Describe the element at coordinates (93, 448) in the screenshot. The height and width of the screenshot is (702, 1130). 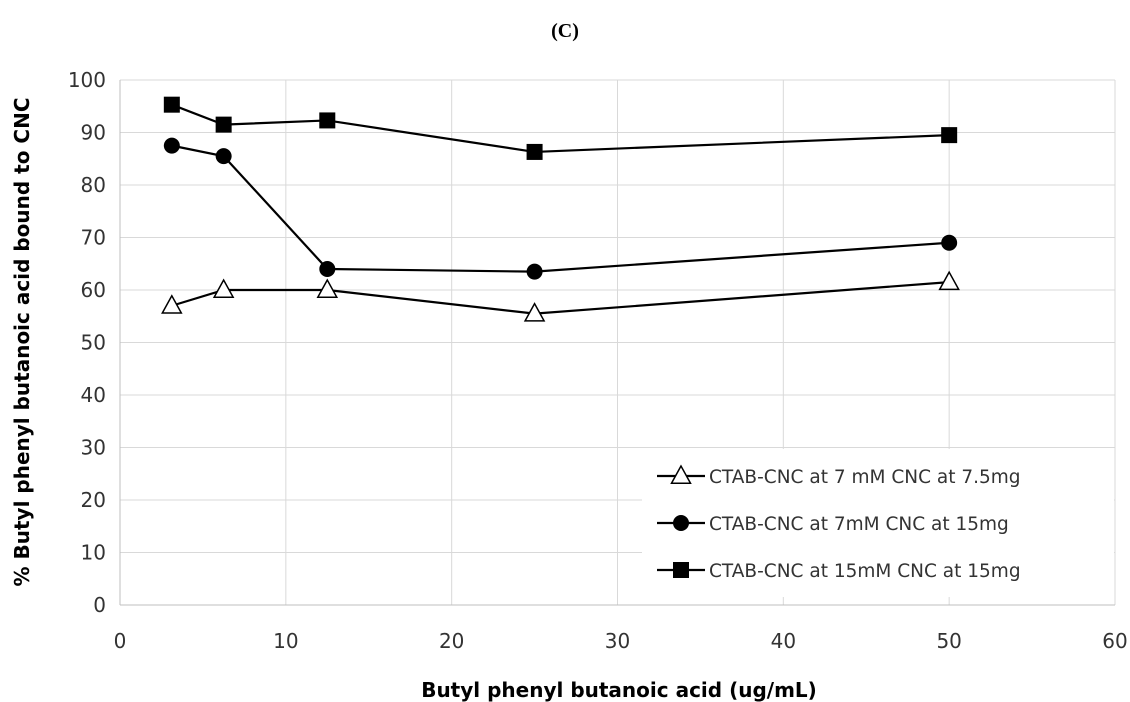
I see `y-tick-label: 30` at that location.